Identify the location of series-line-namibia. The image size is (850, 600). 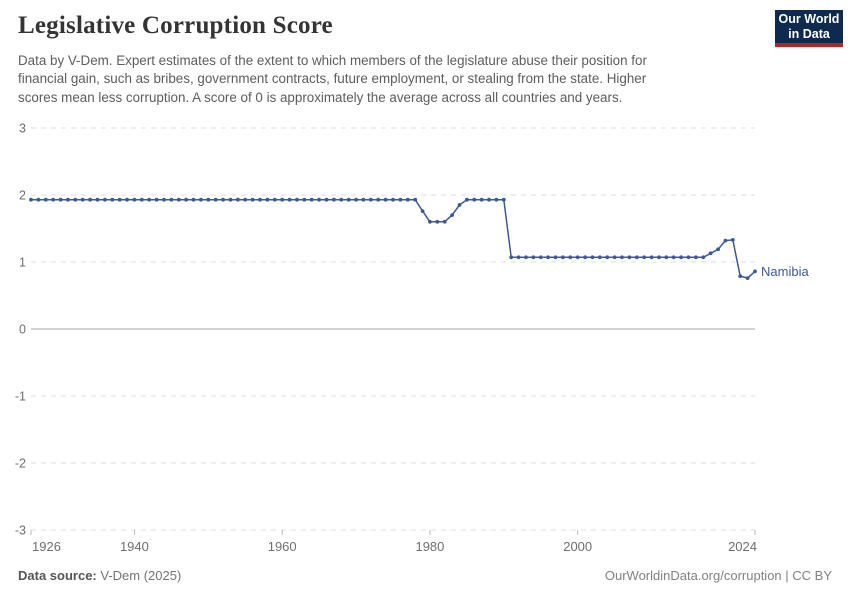
(393, 238).